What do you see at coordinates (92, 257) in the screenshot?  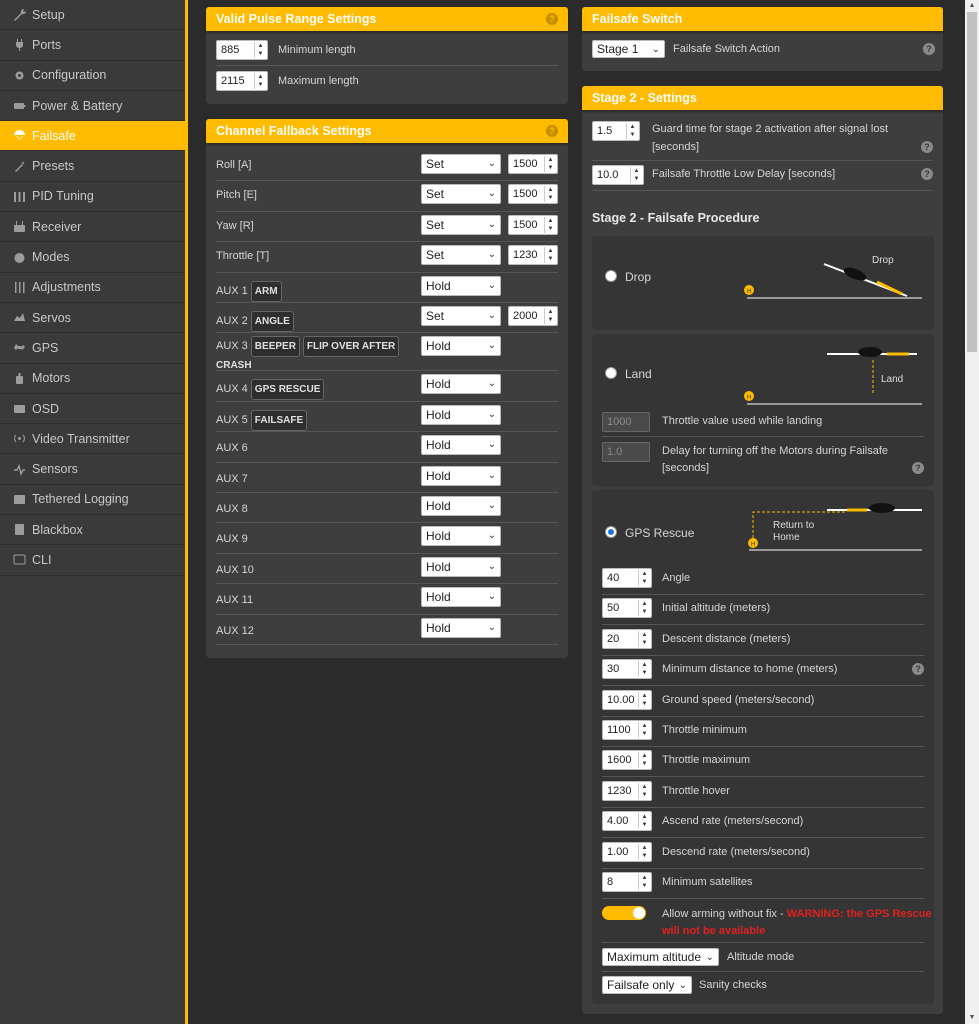 I see `sidebar-item-modes: Modes` at bounding box center [92, 257].